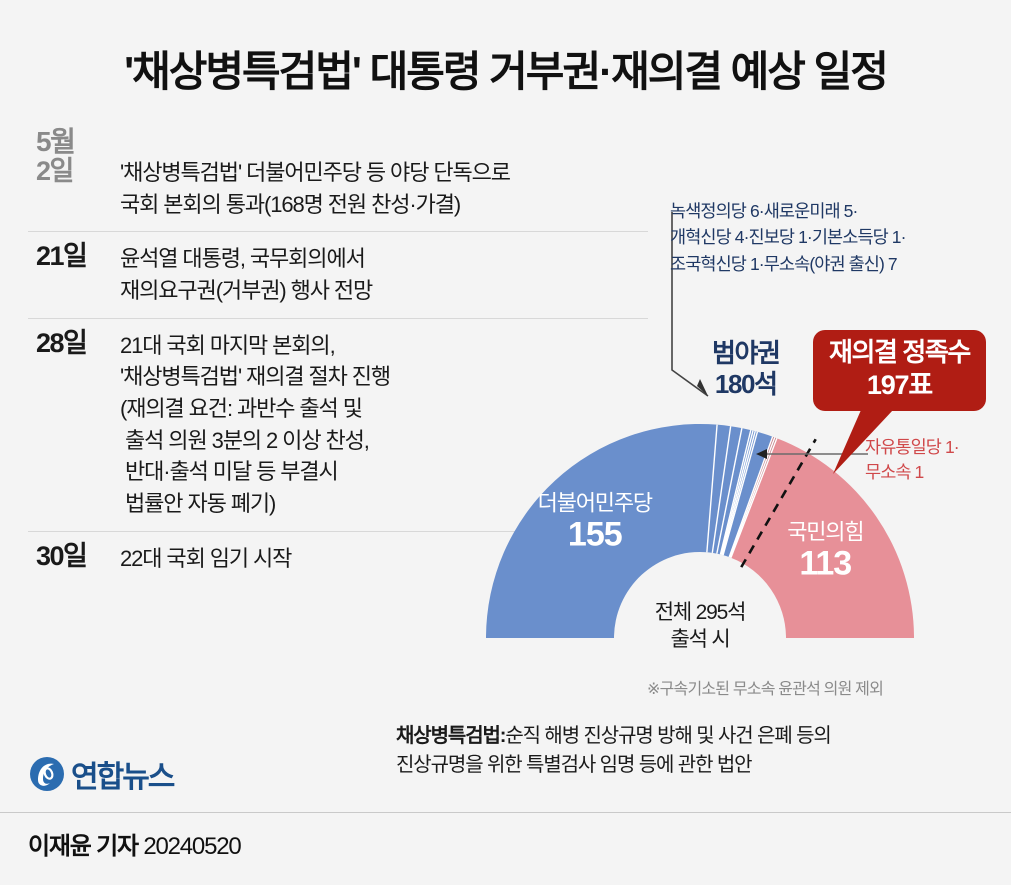 Image resolution: width=1011 pixels, height=885 pixels. What do you see at coordinates (55, 171) in the screenshot?
I see `timeline-day-label: 2일` at bounding box center [55, 171].